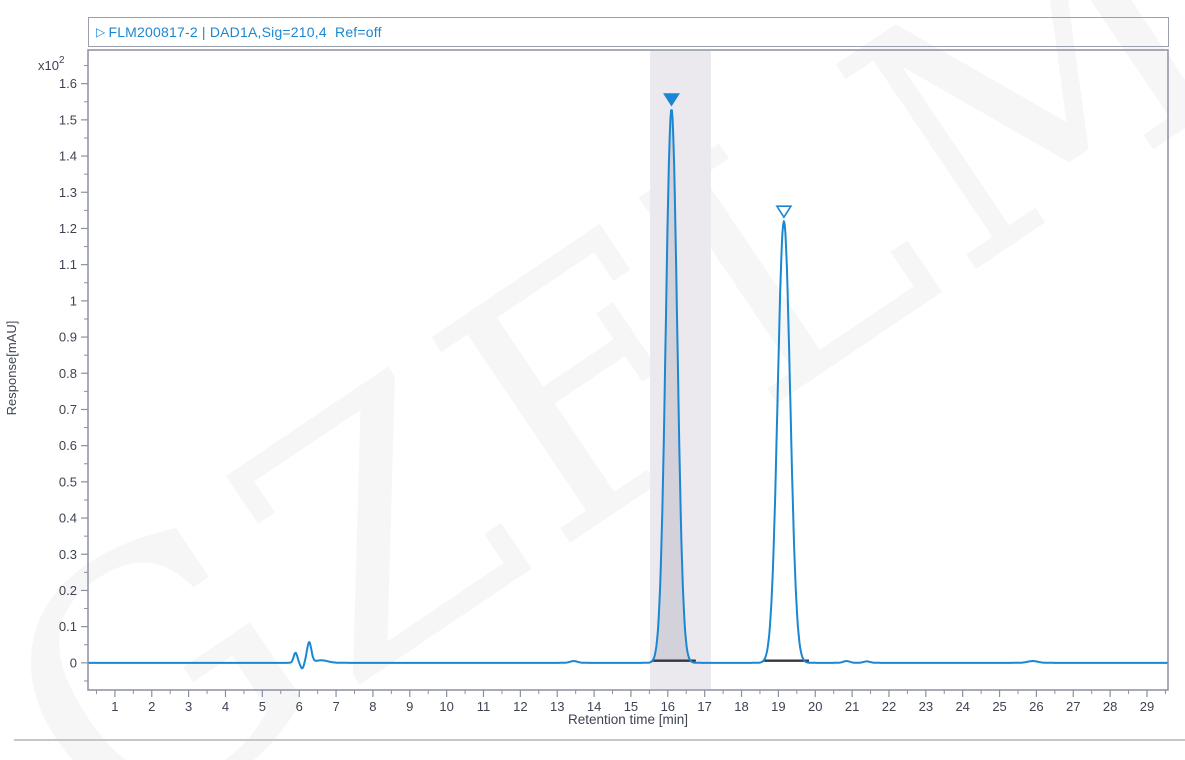 The width and height of the screenshot is (1185, 760). I want to click on y-axis-title: Response[mAU], so click(11, 368).